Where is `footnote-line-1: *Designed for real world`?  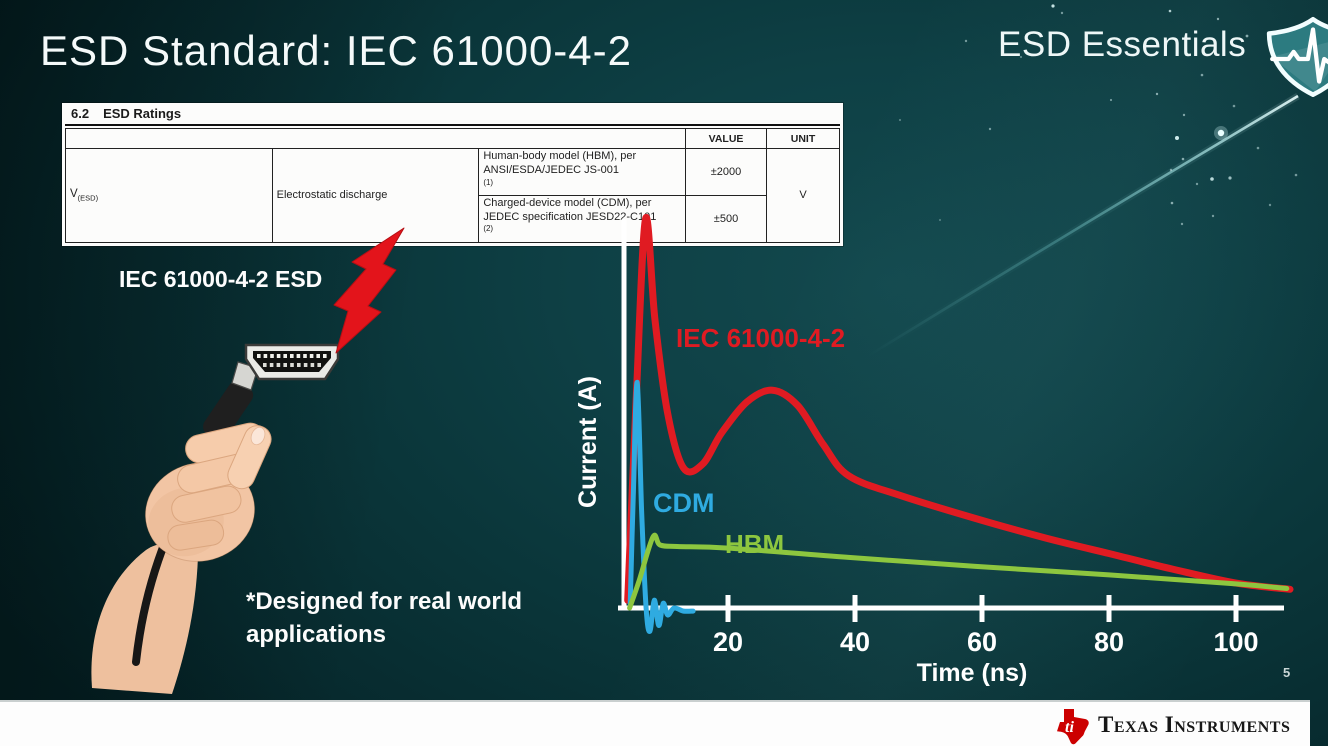
footnote-line-1: *Designed for real world is located at coordinates (384, 601).